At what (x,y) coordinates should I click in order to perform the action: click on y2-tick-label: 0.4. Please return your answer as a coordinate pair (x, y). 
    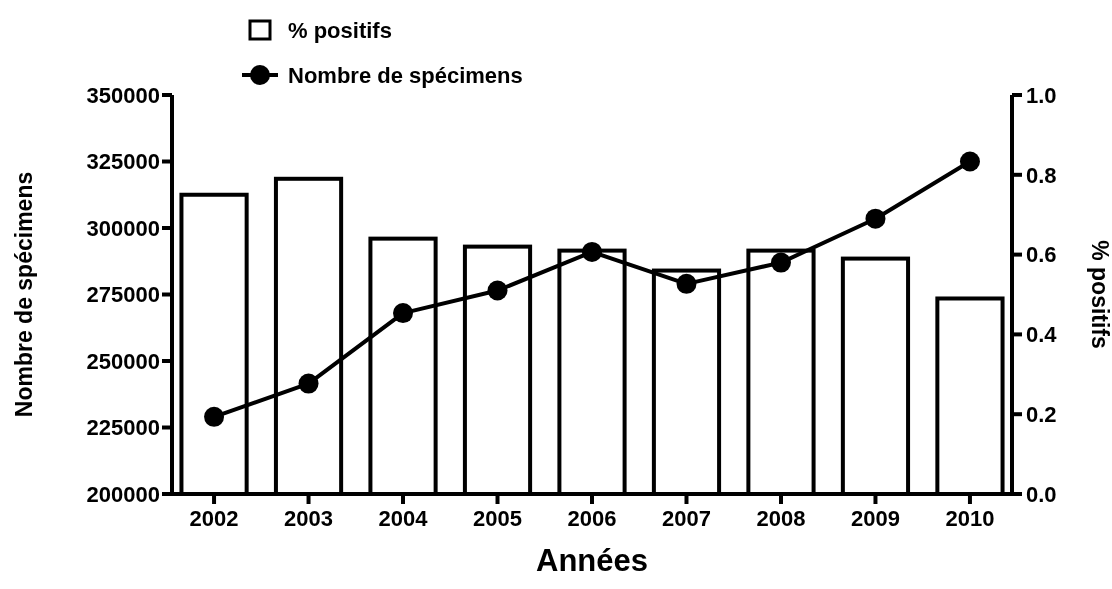
    Looking at the image, I should click on (1042, 335).